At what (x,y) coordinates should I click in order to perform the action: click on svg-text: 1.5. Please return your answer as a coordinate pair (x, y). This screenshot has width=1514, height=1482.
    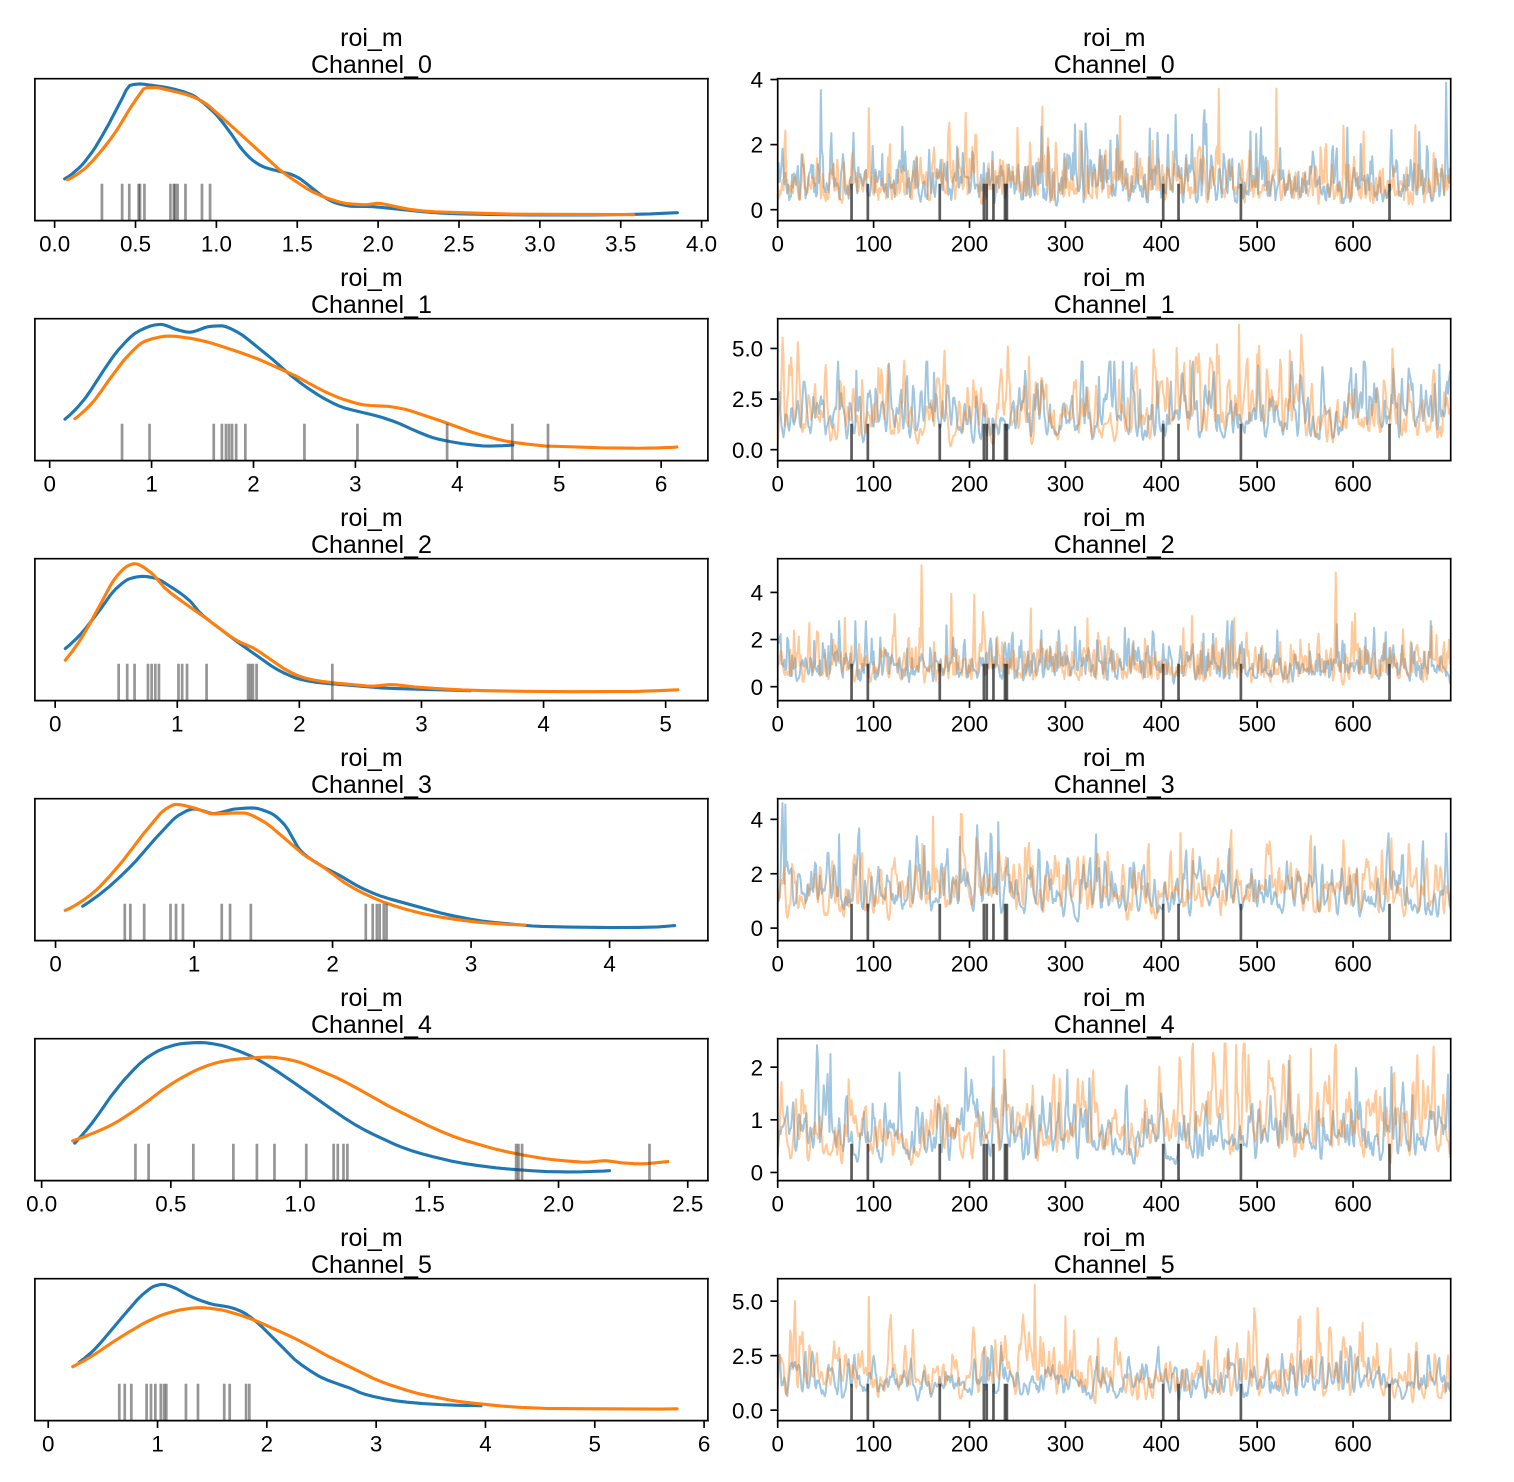
    Looking at the image, I should click on (429, 1203).